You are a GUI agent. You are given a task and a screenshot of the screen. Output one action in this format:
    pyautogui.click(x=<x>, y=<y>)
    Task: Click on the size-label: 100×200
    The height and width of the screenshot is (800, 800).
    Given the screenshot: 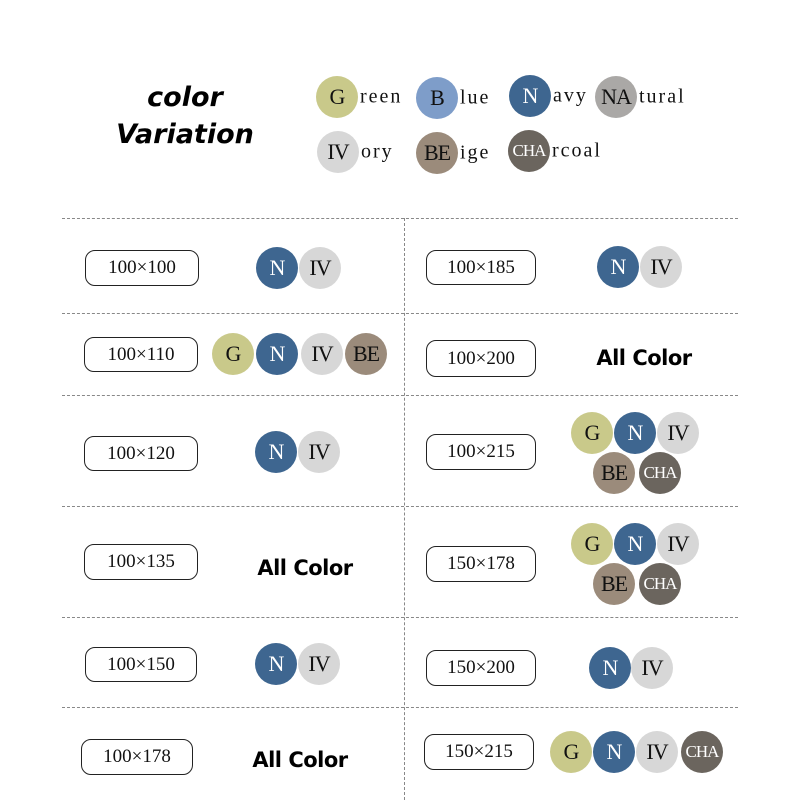 What is the action you would take?
    pyautogui.click(x=481, y=358)
    